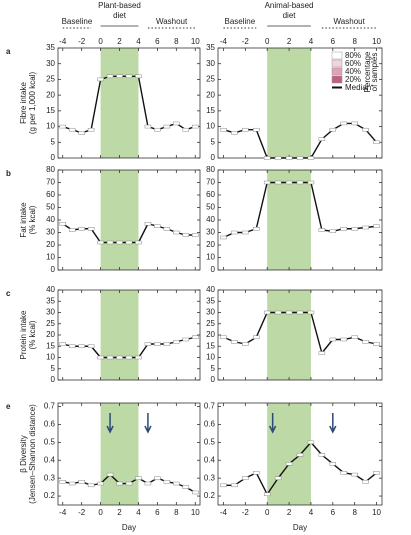  I want to click on x-tick-label: 0, so click(267, 512).